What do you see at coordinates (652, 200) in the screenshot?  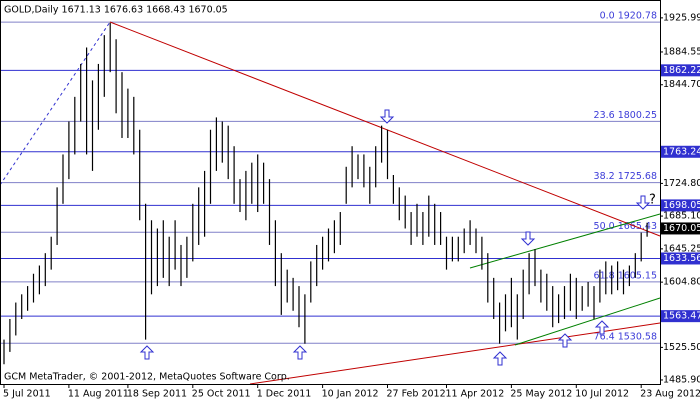 I see `annotation: ?` at bounding box center [652, 200].